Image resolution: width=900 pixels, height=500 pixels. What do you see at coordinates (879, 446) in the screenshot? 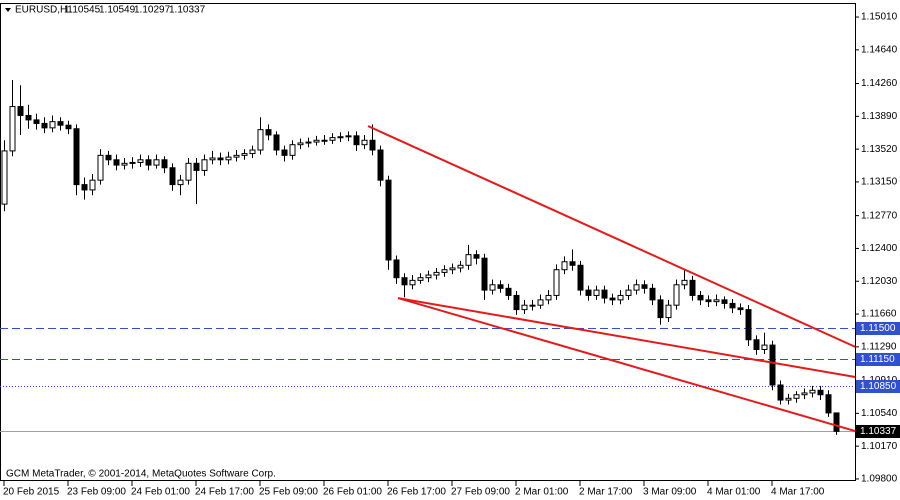
I see `y-tick-label: 1.10170` at bounding box center [879, 446].